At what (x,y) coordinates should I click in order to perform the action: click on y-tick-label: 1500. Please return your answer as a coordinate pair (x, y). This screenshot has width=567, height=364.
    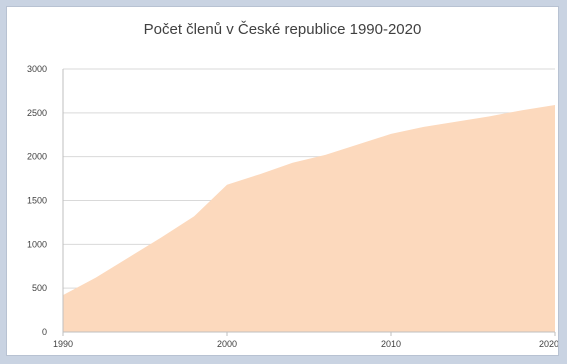
    Looking at the image, I should click on (37, 201).